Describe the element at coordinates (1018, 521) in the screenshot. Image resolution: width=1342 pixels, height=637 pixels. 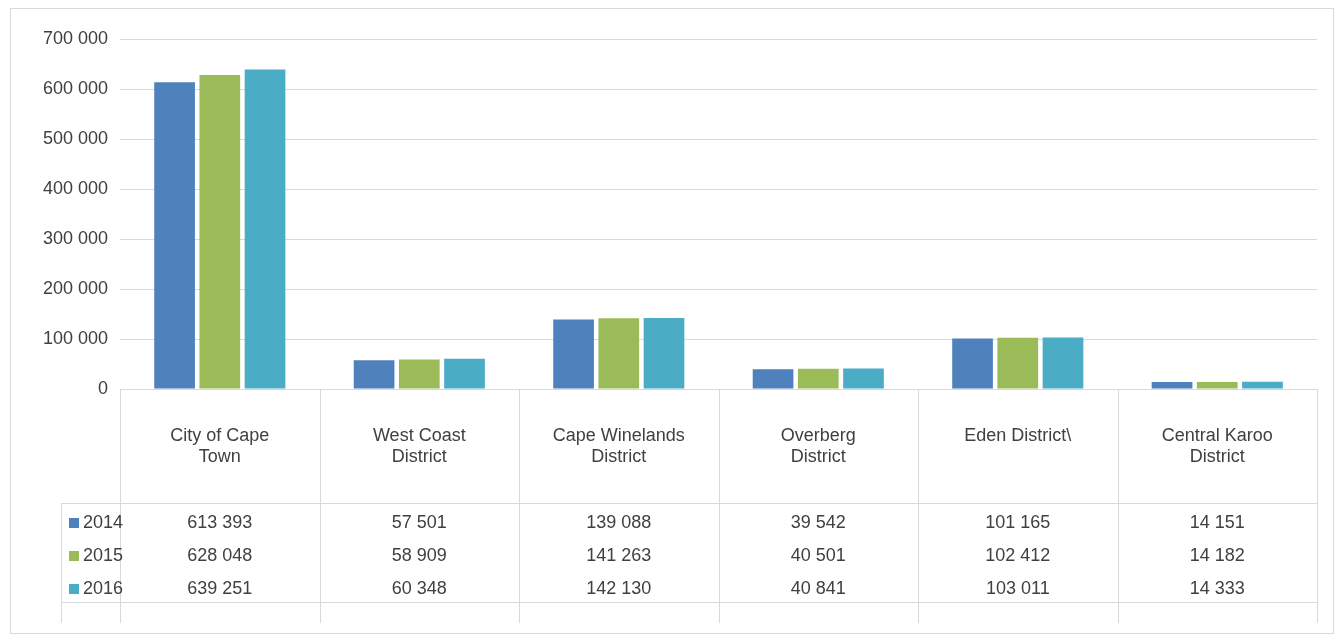
I see `data-label: 101 165` at that location.